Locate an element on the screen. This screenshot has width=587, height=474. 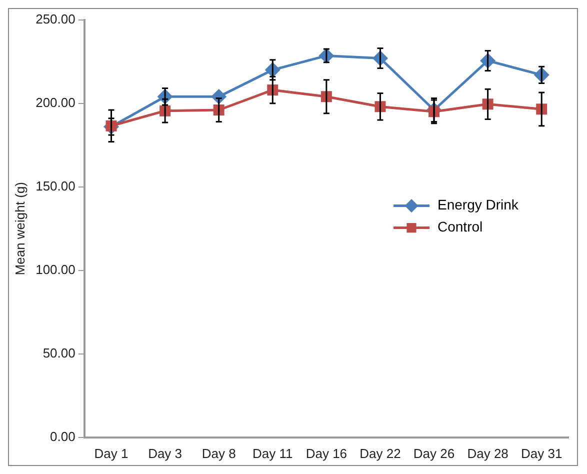
y-tick-label: 0.00 is located at coordinates (63, 436).